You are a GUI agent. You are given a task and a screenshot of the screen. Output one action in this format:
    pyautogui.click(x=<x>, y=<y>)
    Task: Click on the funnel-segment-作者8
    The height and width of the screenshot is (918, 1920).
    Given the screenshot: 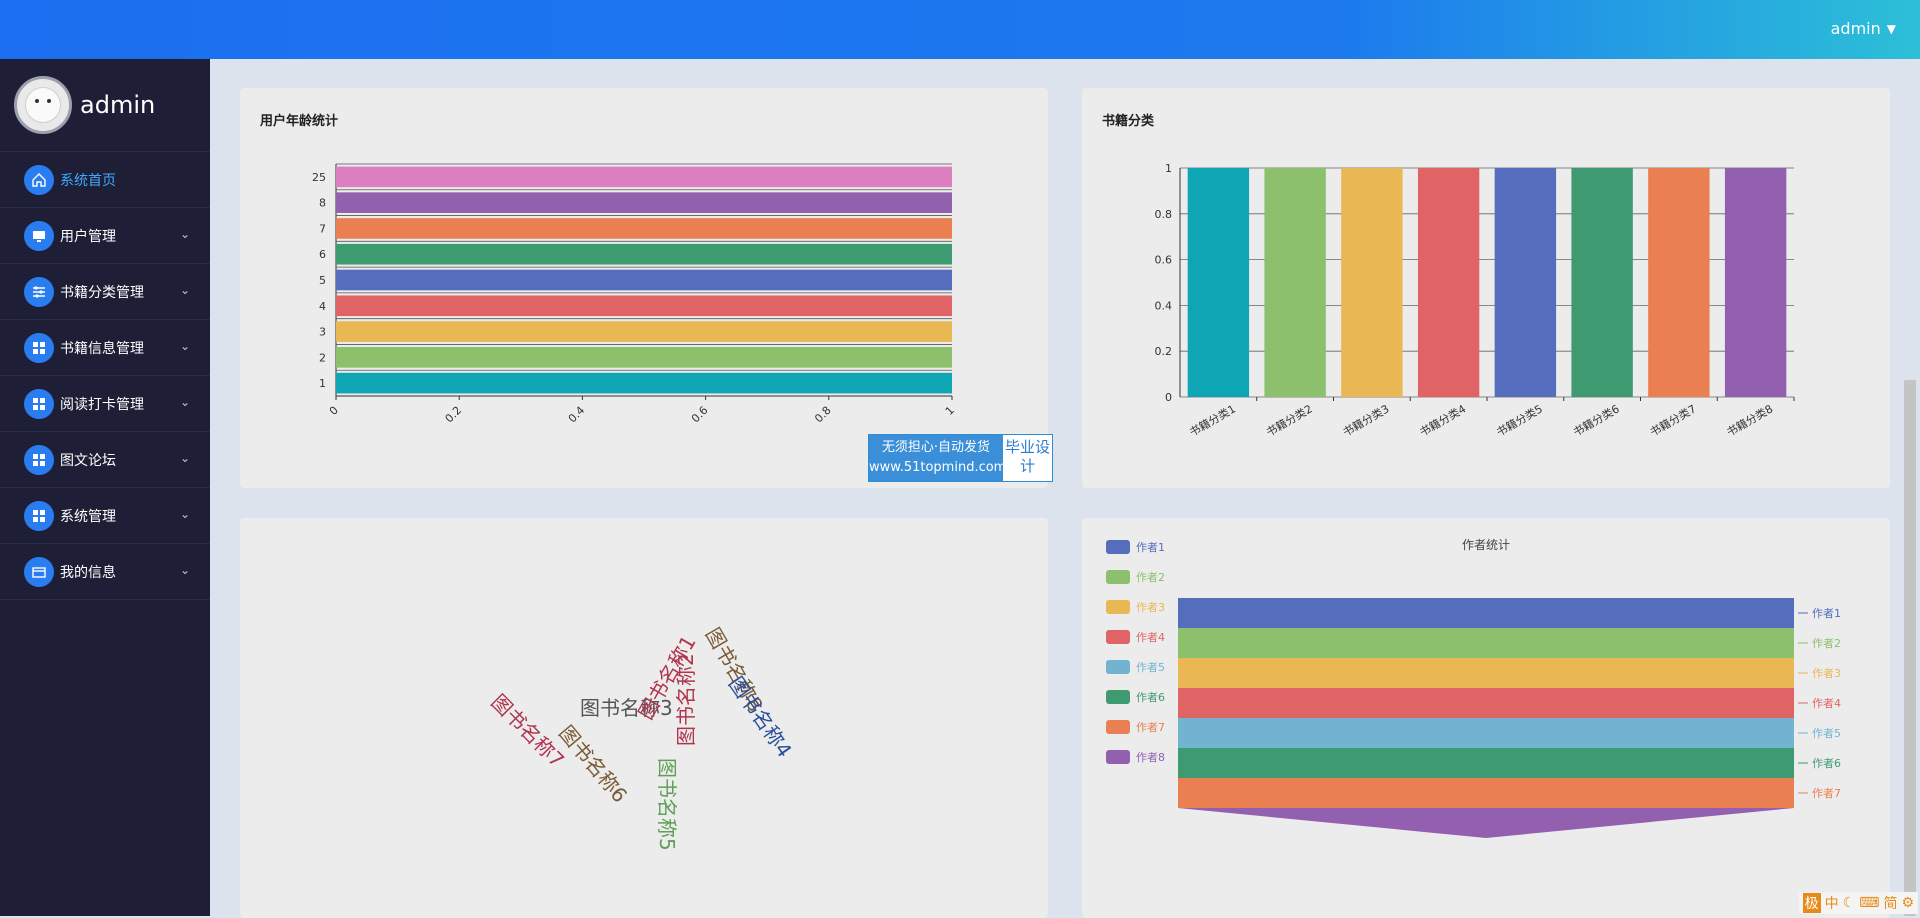 What is the action you would take?
    pyautogui.click(x=1486, y=823)
    